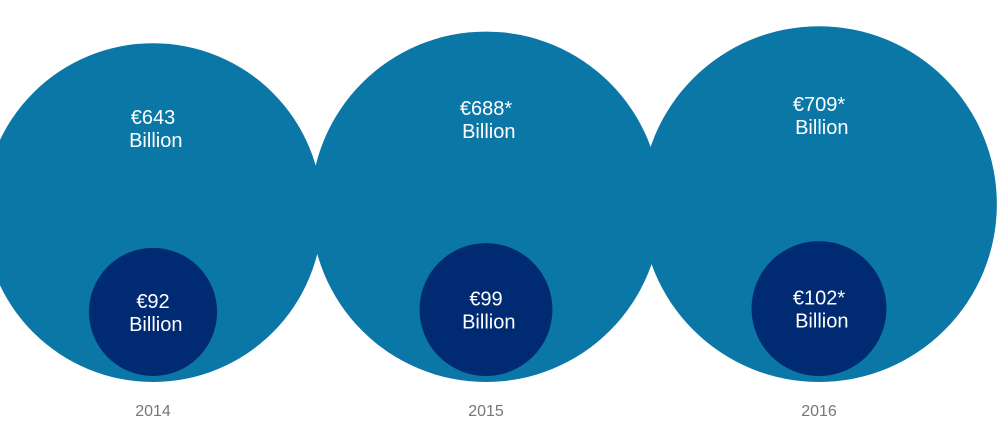 The height and width of the screenshot is (428, 1005). Describe the element at coordinates (819, 105) in the screenshot. I see `value-label-line: €709*` at that location.